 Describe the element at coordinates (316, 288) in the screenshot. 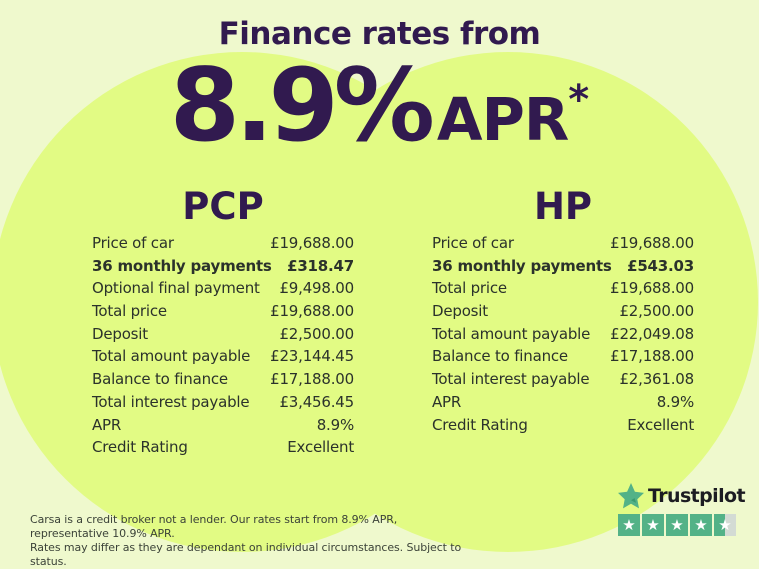

I see `row-value: £9,498.00` at that location.